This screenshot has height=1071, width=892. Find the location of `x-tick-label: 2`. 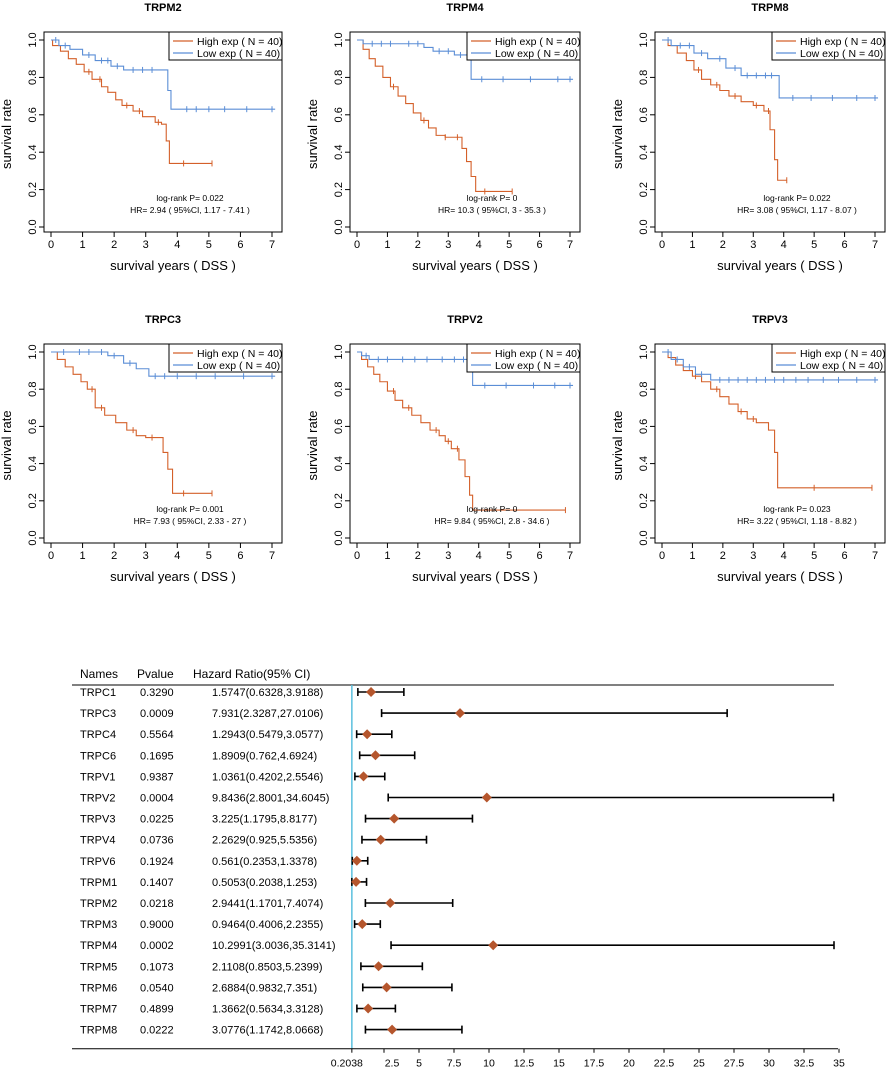

x-tick-label: 2 is located at coordinates (418, 245).